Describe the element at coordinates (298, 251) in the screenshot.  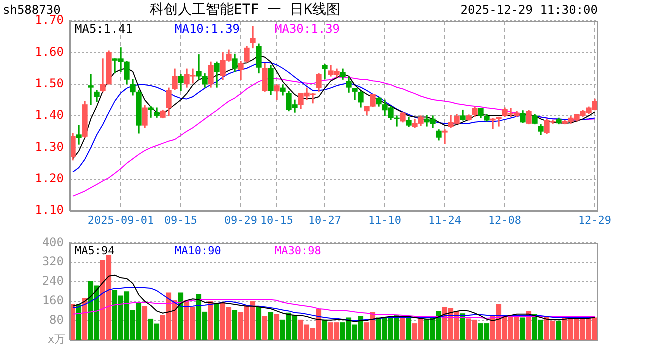
I see `text: MA30:98` at that location.